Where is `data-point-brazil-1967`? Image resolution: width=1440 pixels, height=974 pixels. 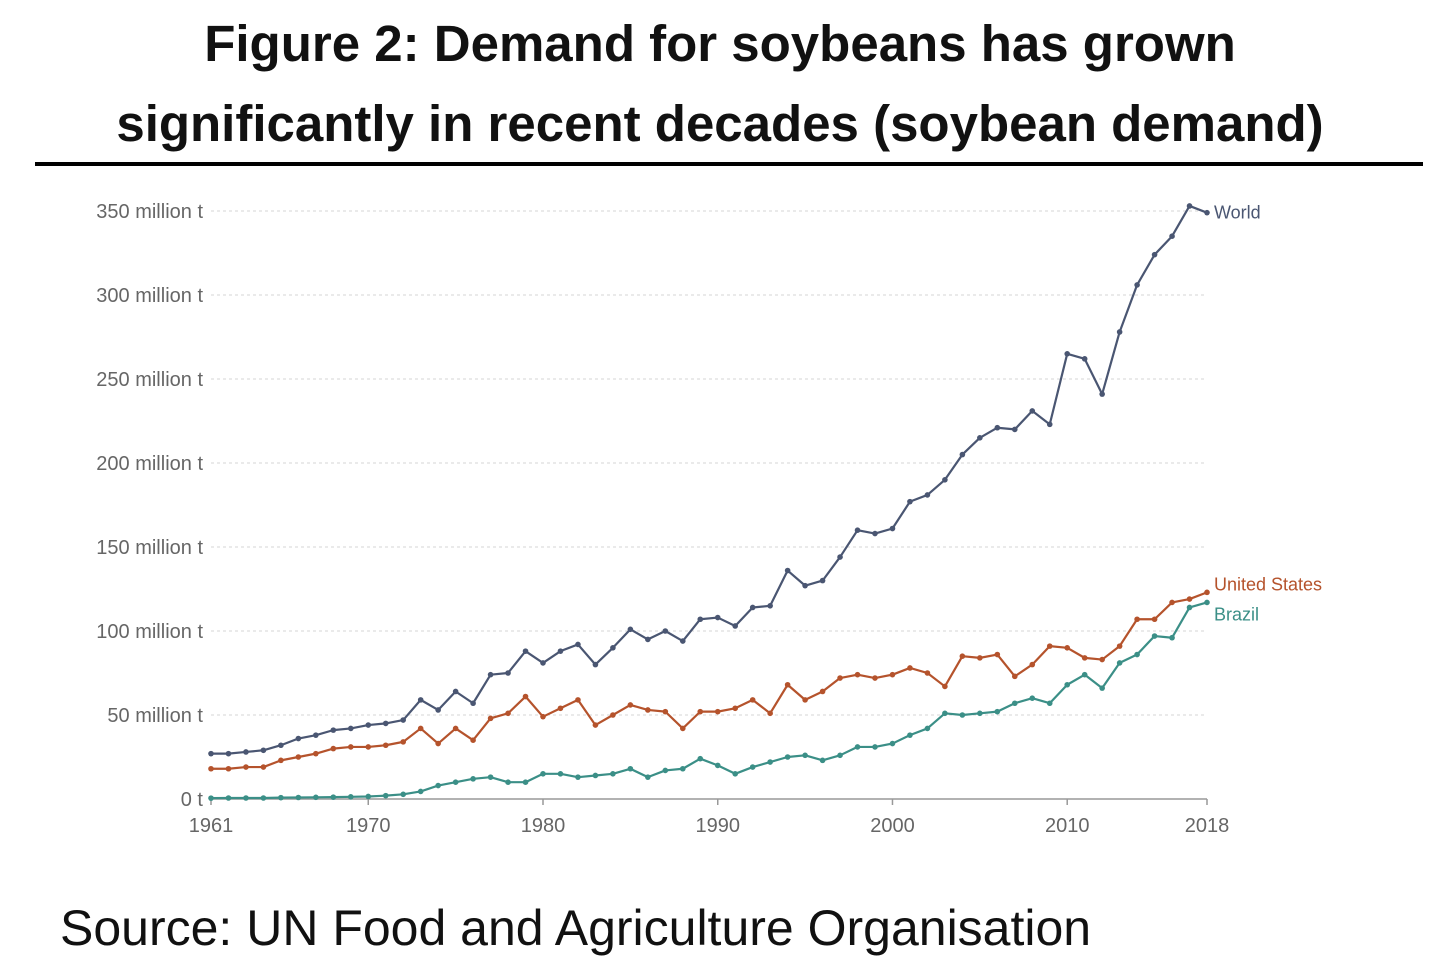
data-point-brazil-1967 is located at coordinates (316, 797).